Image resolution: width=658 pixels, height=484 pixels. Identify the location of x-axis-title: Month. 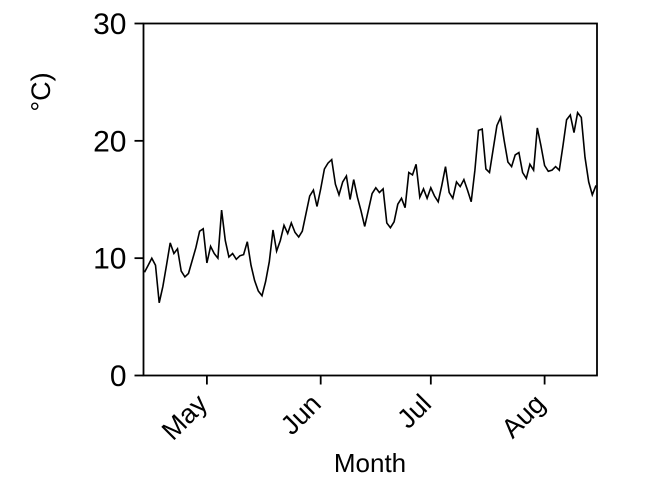
(370, 463).